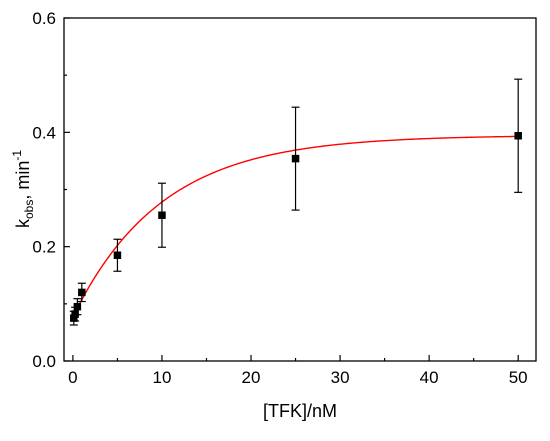  I want to click on x-tick-label: 40, so click(429, 377).